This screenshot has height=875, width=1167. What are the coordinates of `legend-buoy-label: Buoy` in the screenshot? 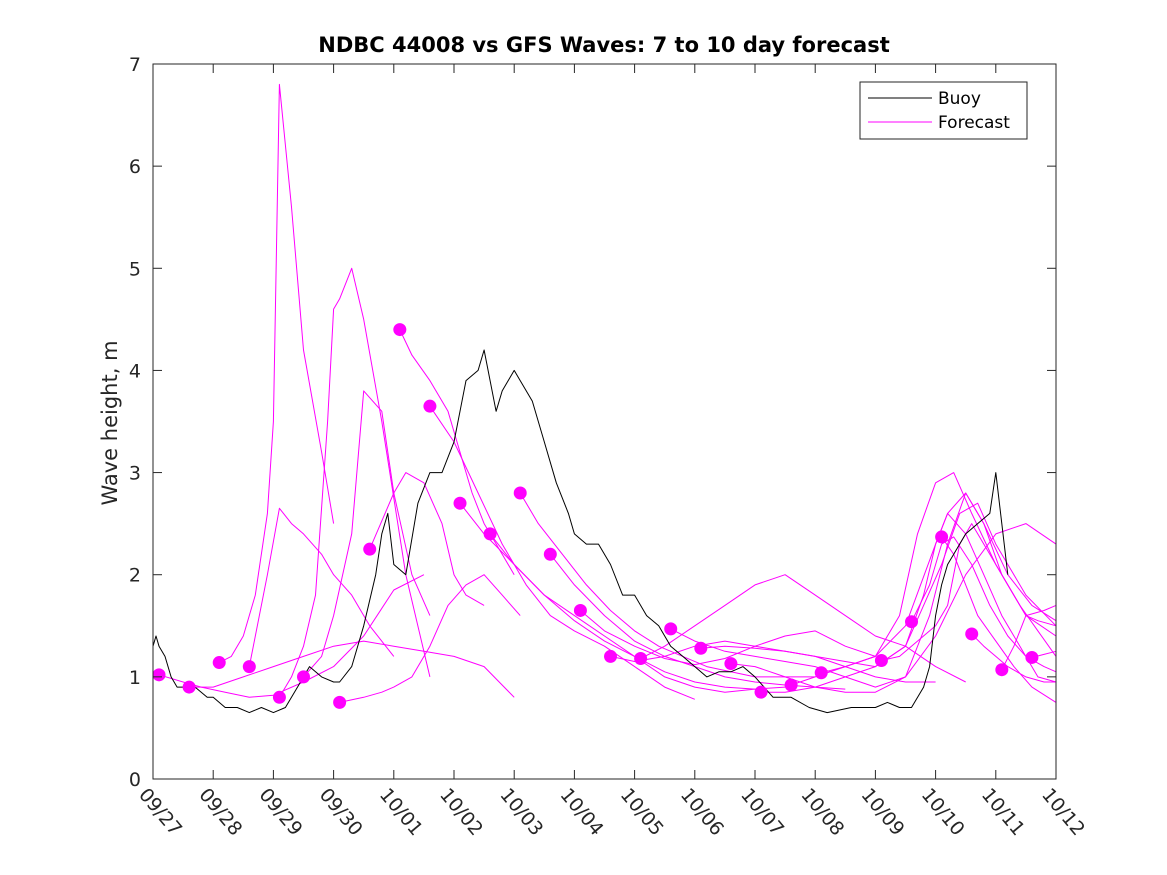 It's located at (959, 99).